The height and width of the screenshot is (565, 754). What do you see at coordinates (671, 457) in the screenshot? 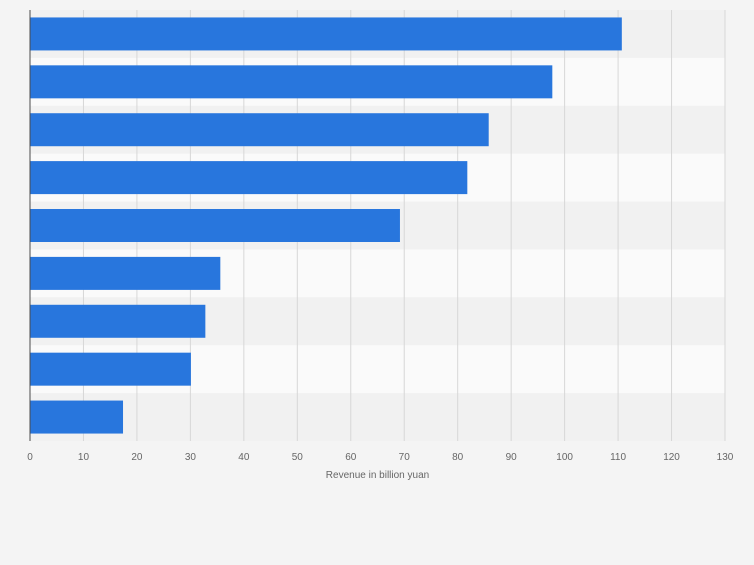
I see `x-tick-label: 120` at bounding box center [671, 457].